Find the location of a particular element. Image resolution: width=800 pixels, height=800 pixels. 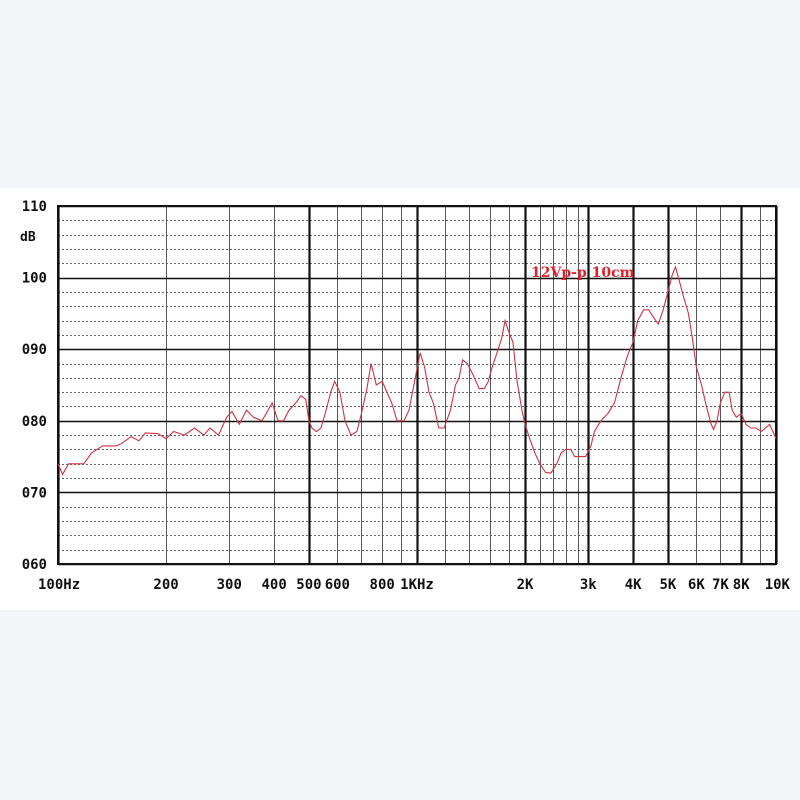

measurement-annotation: 12Vp-p 10cm is located at coordinates (583, 273).